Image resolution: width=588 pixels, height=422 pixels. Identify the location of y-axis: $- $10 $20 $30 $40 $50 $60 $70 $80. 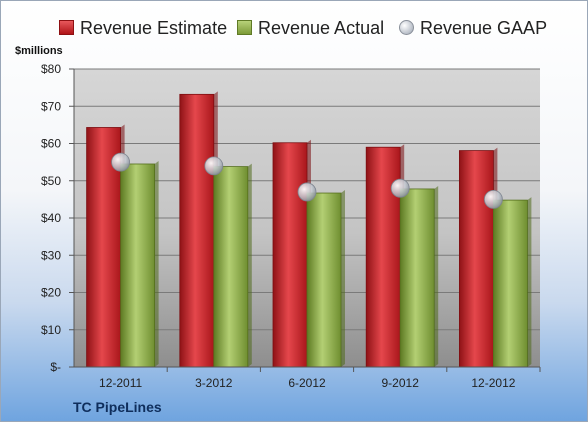
(58, 218).